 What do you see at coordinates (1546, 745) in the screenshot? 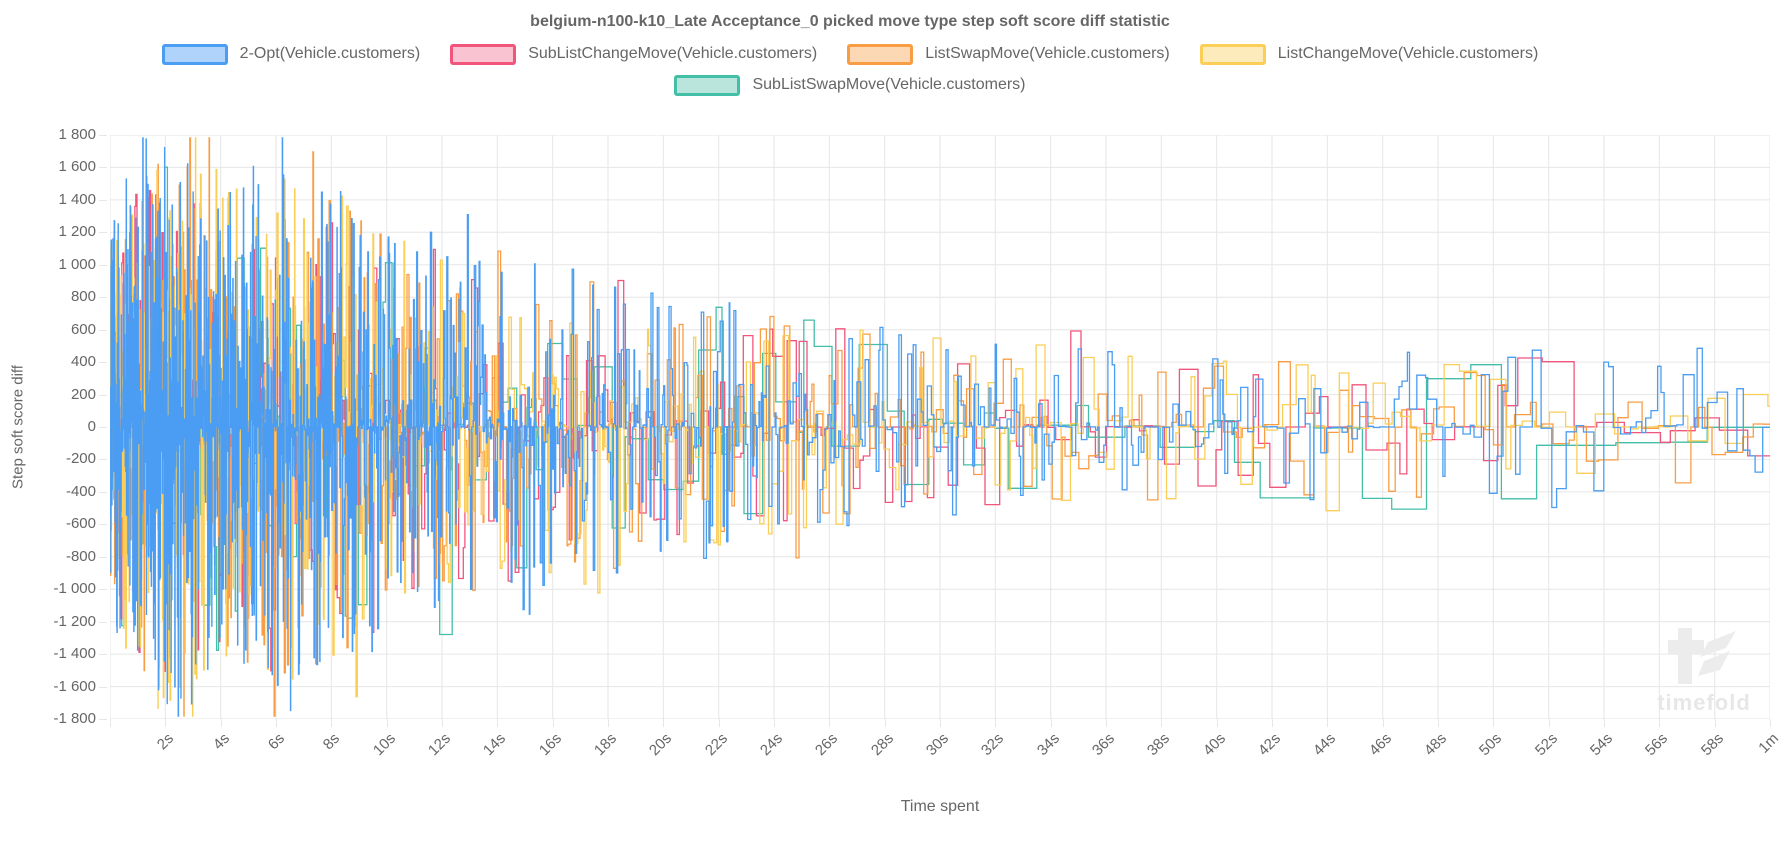
I see `x-tick-label: 52s` at bounding box center [1546, 745].